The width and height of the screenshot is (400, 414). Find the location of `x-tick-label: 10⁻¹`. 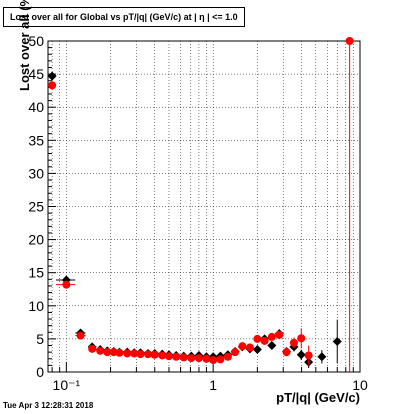

x-tick-label: 10⁻¹ is located at coordinates (67, 385).